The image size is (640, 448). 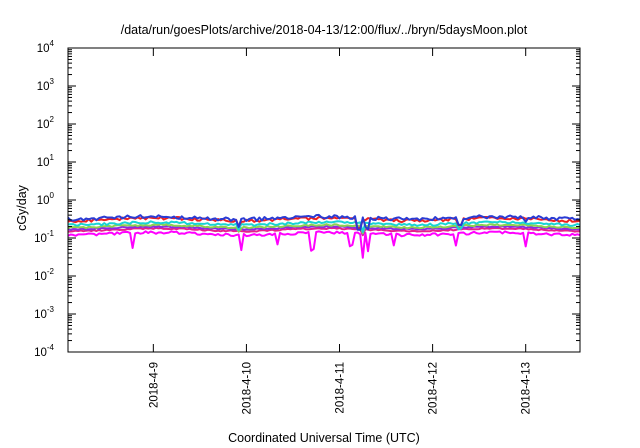 I want to click on x-tick-label: 2018-4-13, so click(x=527, y=388).